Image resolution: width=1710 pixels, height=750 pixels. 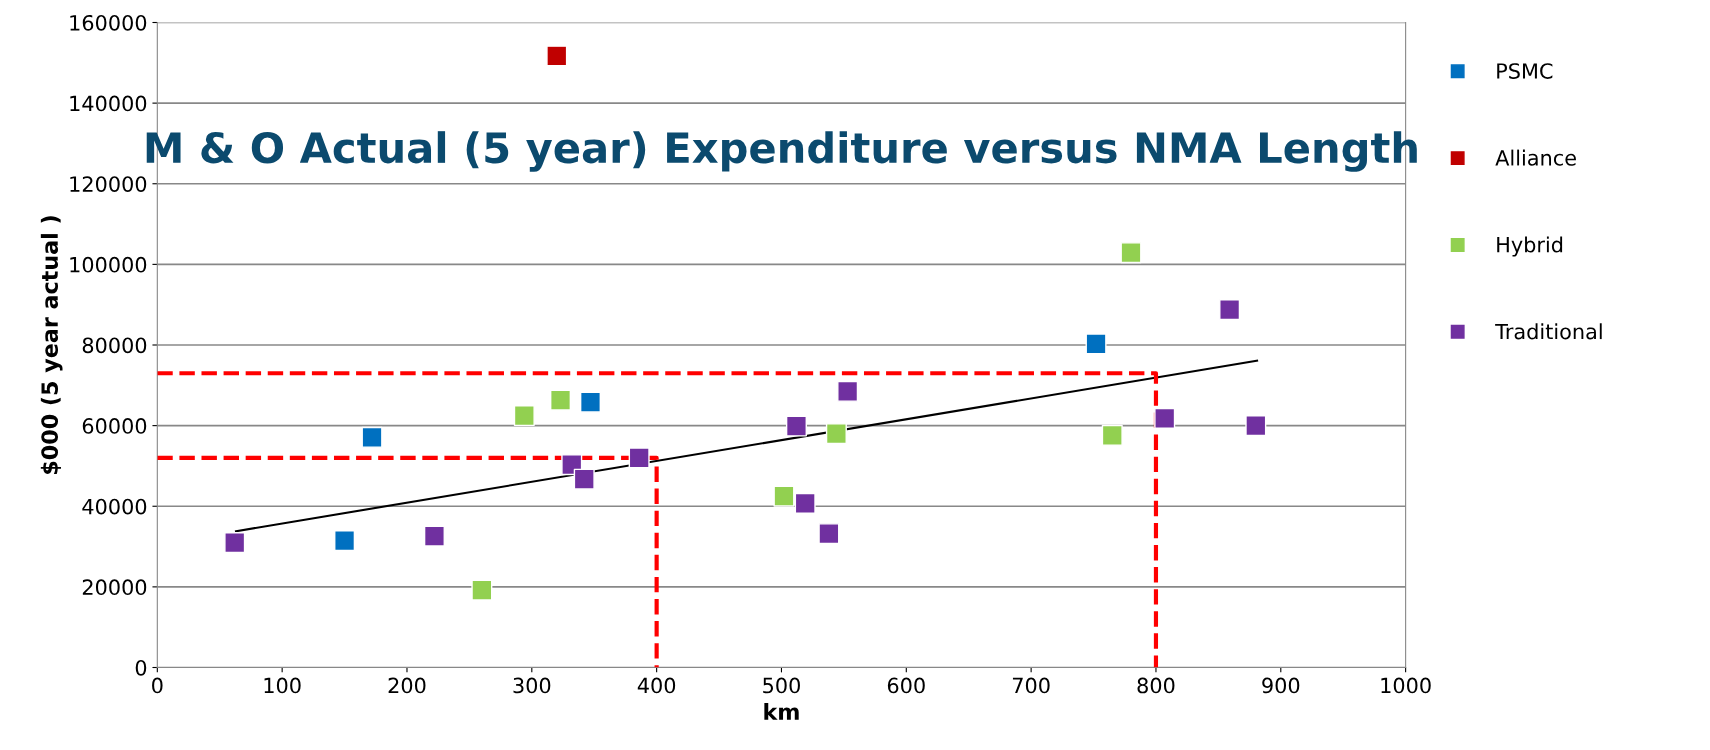 What do you see at coordinates (1281, 685) in the screenshot?
I see `x-tick-label: 900` at bounding box center [1281, 685].